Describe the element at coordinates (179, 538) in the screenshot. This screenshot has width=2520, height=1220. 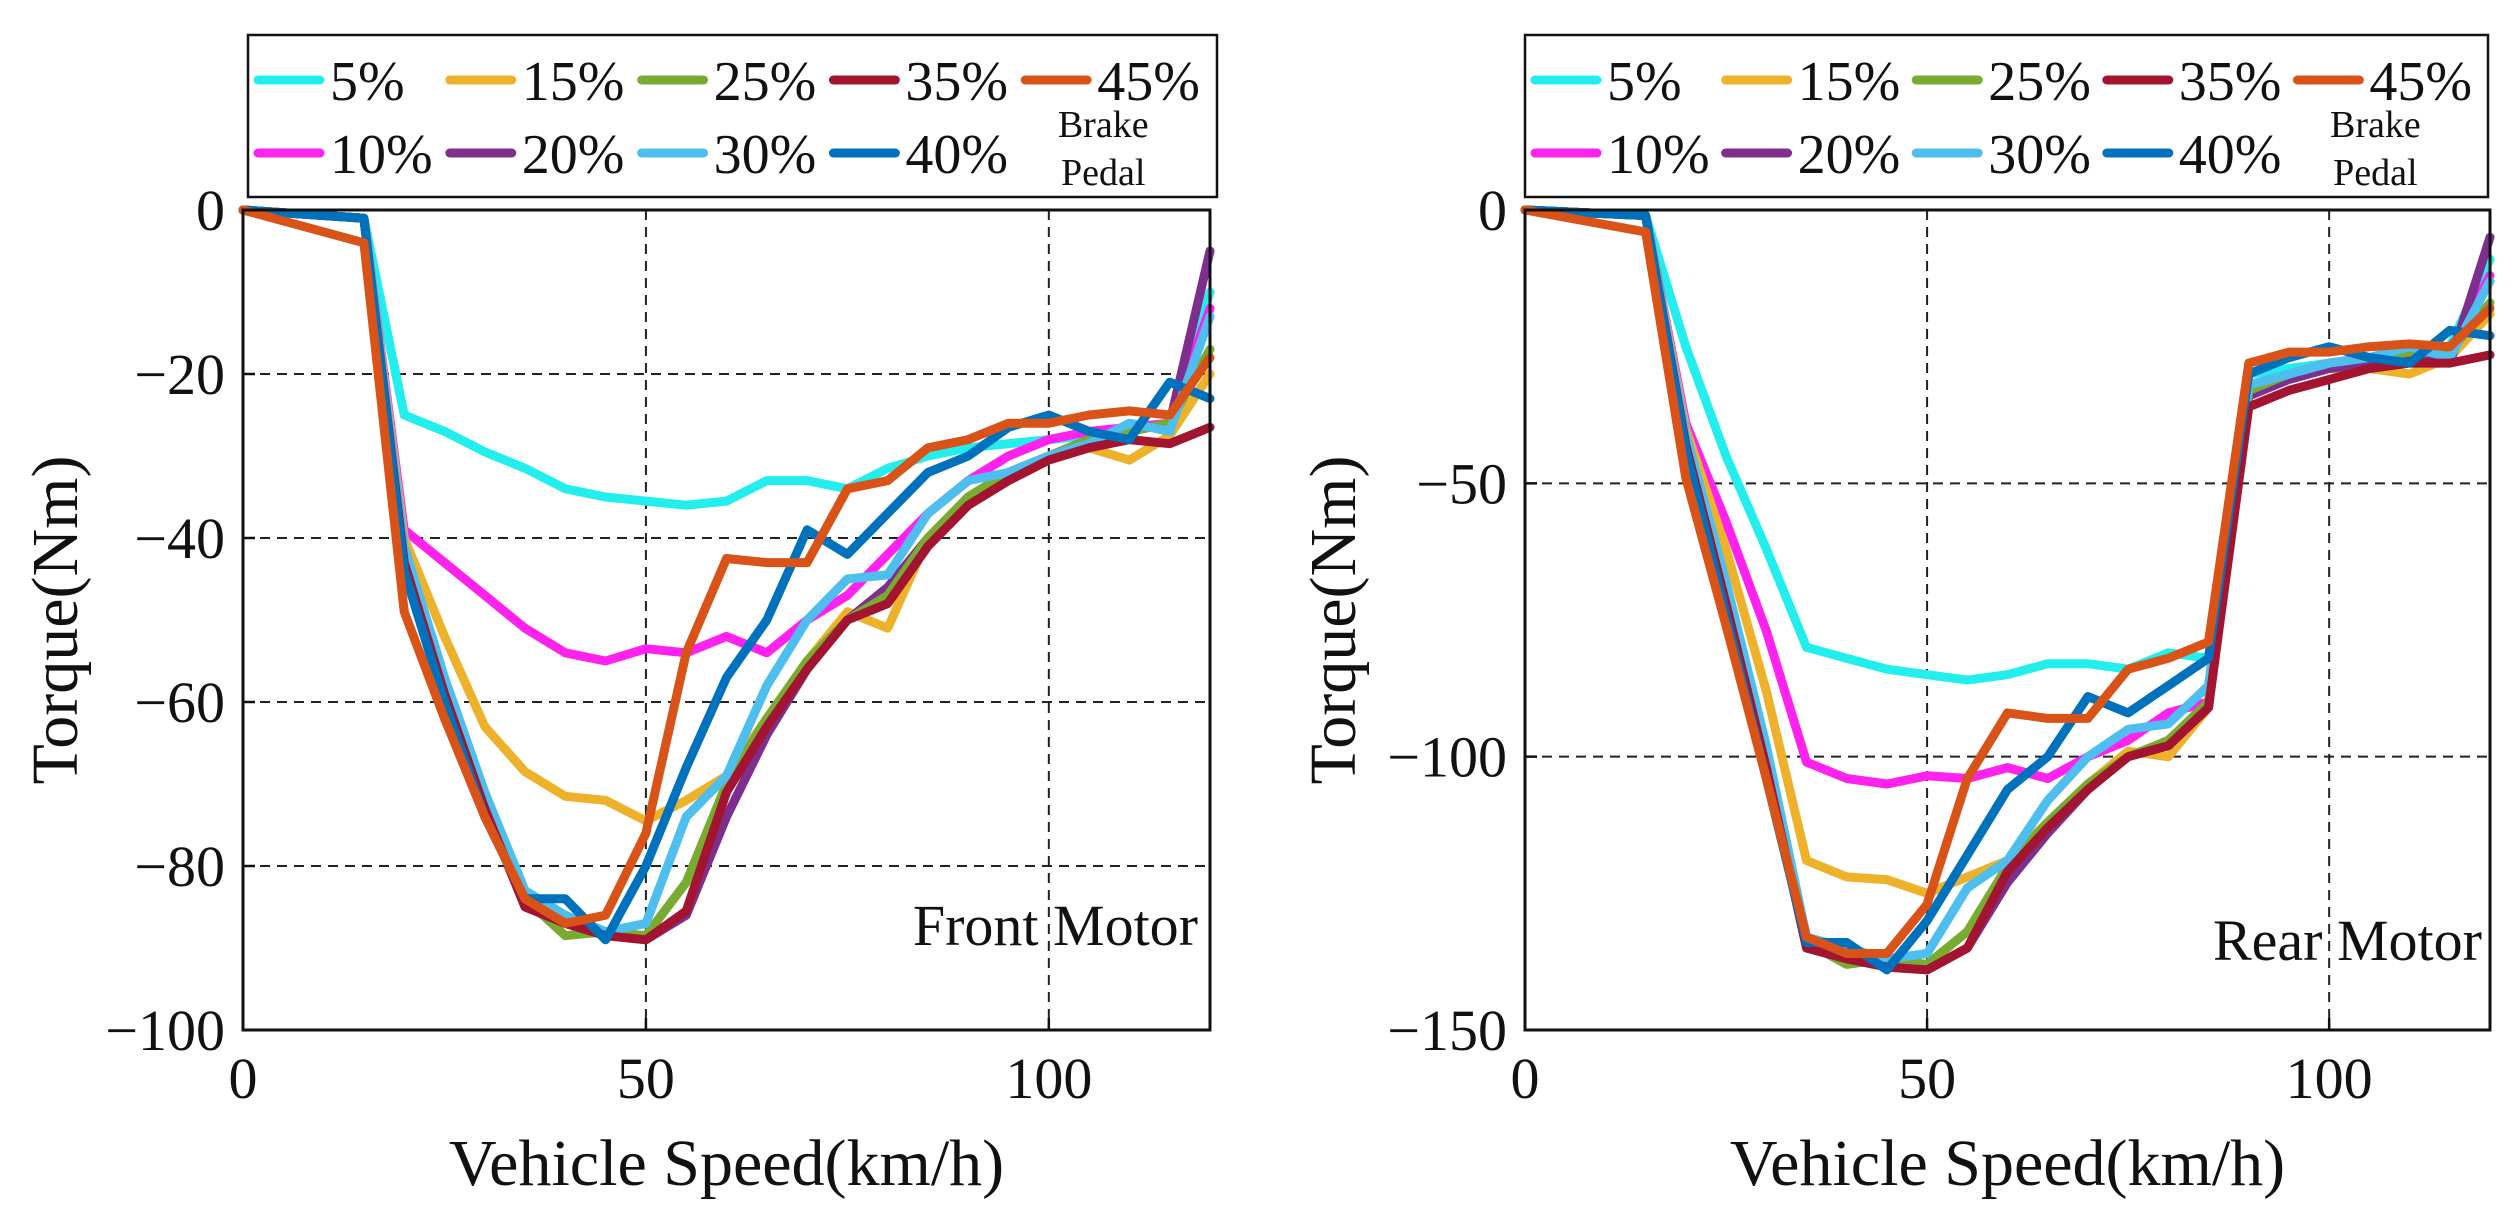
I see `y-tick-label: −40` at that location.